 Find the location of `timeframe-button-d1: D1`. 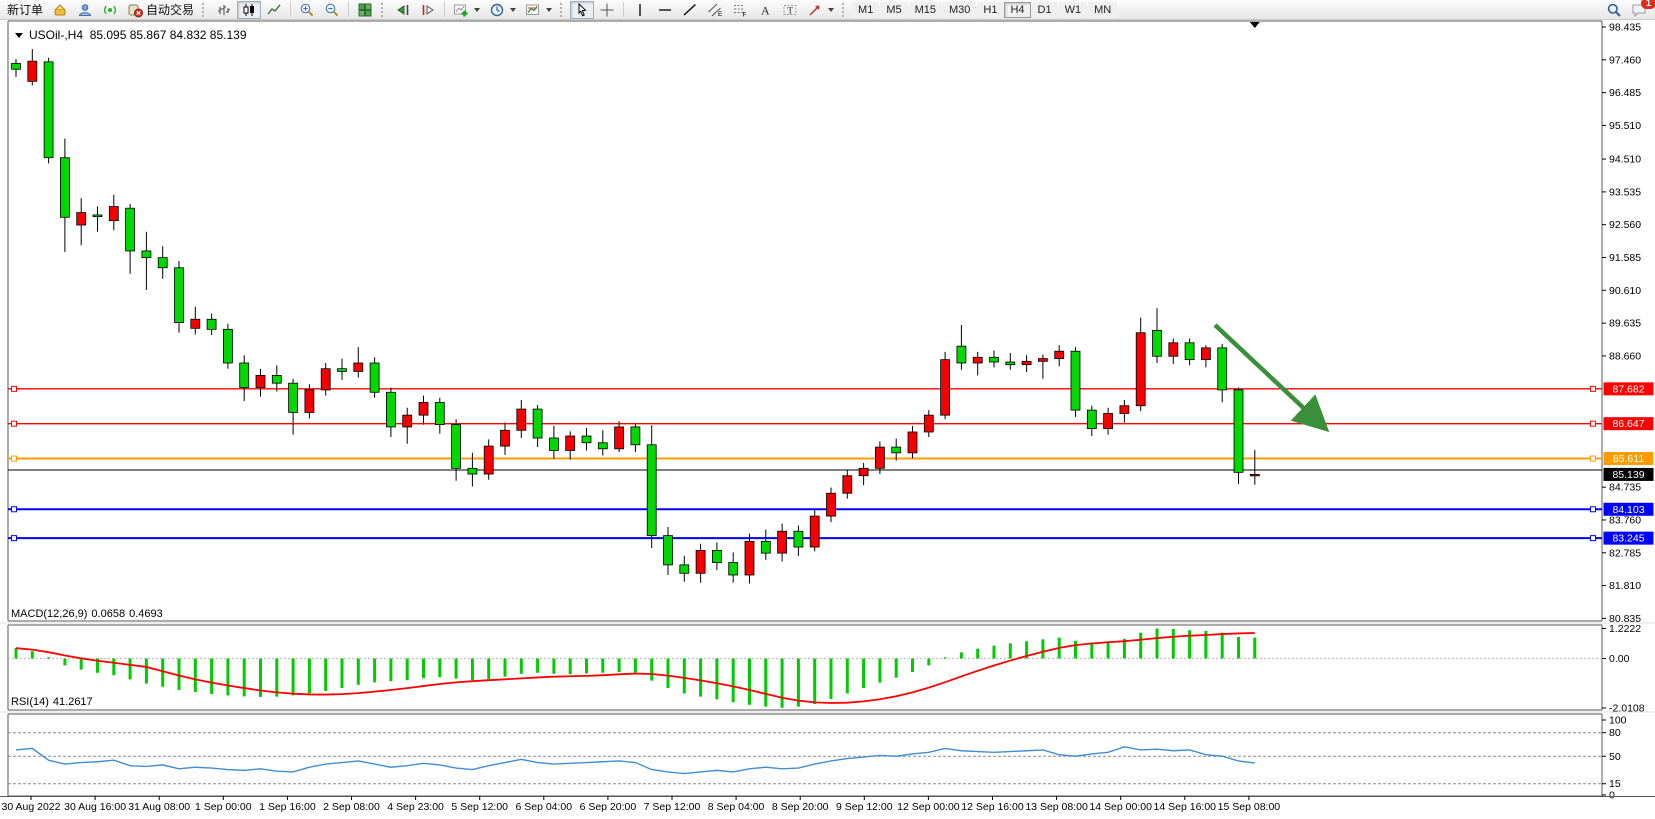

timeframe-button-d1: D1 is located at coordinates (1044, 9).